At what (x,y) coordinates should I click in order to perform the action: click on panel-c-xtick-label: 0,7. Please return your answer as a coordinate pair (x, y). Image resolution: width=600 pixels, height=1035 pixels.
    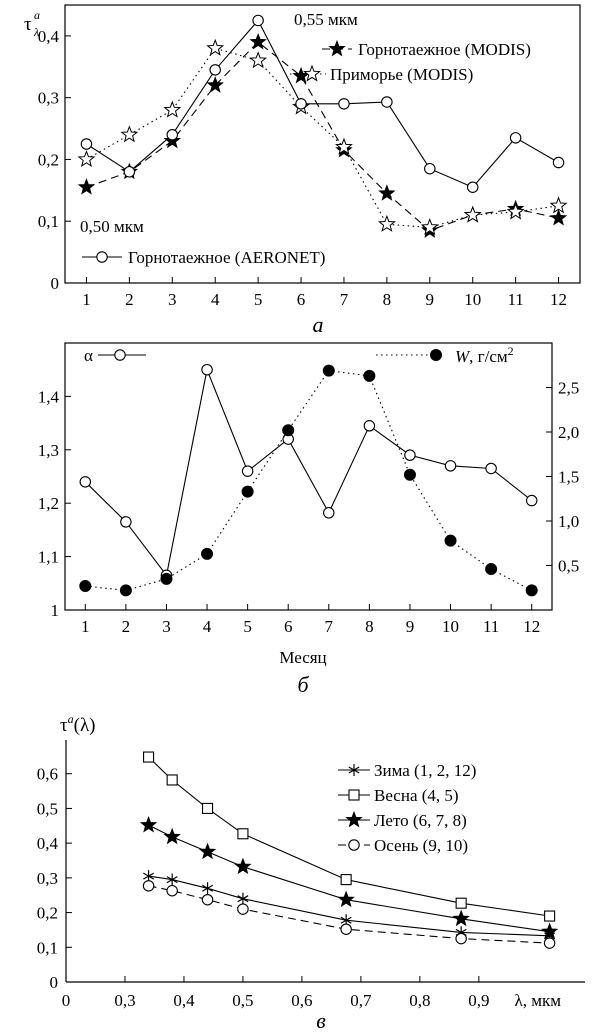
    Looking at the image, I should click on (361, 1000).